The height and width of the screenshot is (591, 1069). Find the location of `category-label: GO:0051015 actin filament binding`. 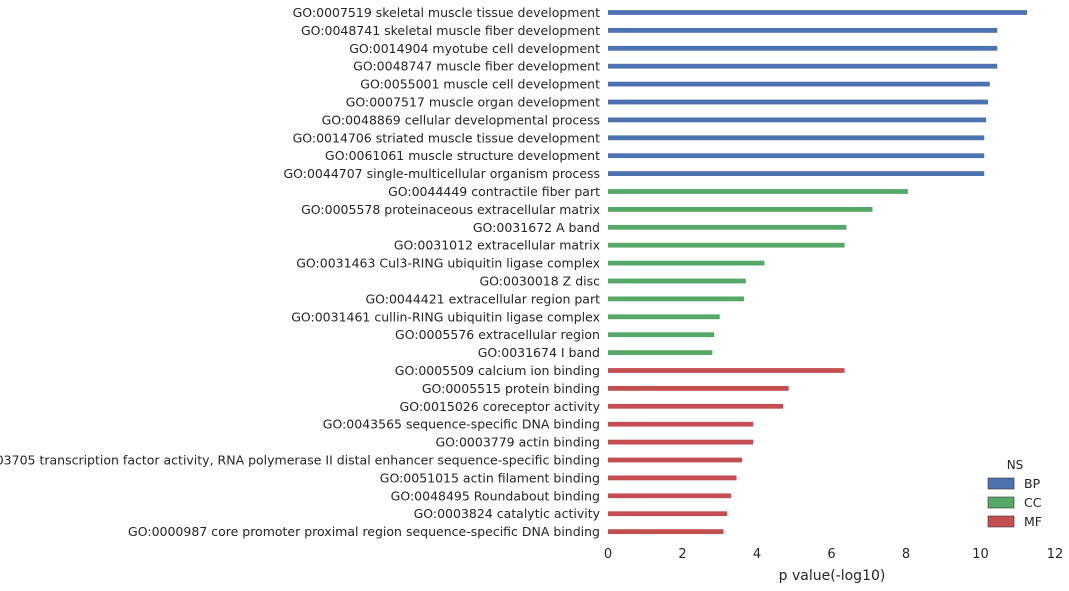

category-label: GO:0051015 actin filament binding is located at coordinates (490, 477).